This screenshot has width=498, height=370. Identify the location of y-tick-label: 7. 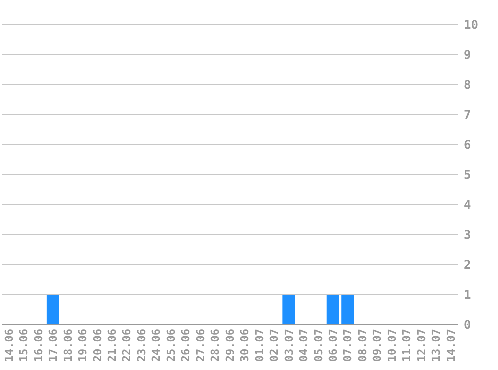
(468, 115).